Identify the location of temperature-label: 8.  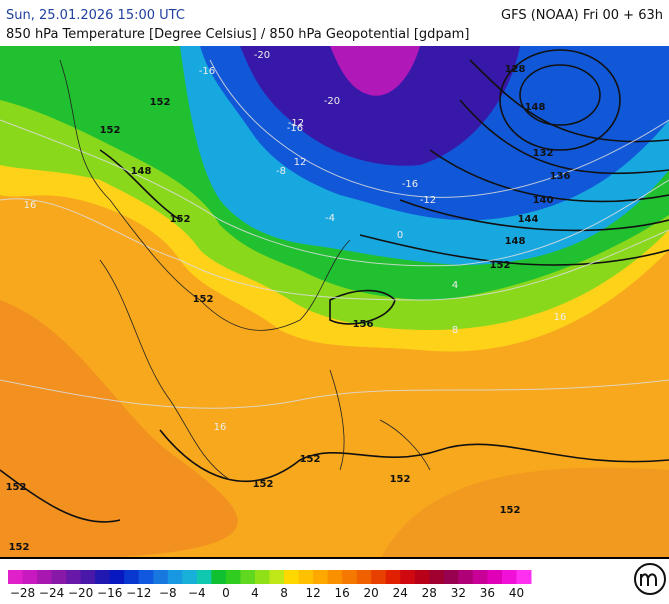
(455, 330).